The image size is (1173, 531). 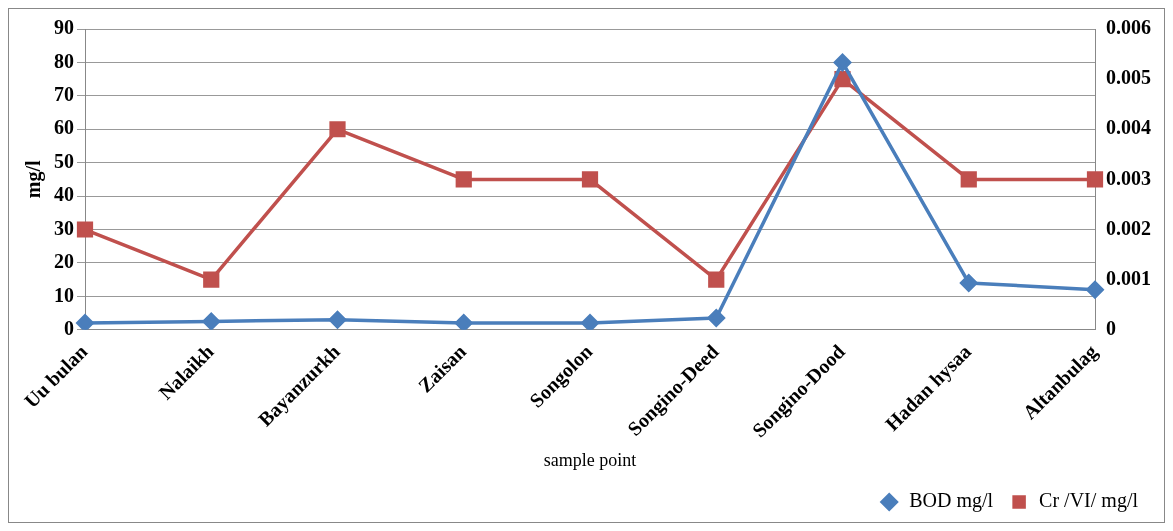 I want to click on x-axis-title: sample point, so click(x=590, y=459).